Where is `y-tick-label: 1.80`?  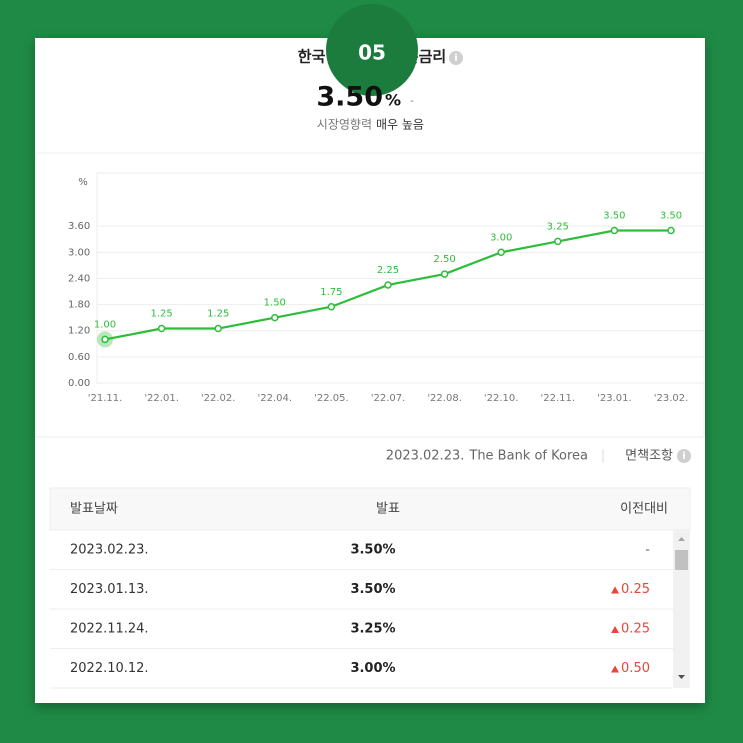
y-tick-label: 1.80 is located at coordinates (79, 305).